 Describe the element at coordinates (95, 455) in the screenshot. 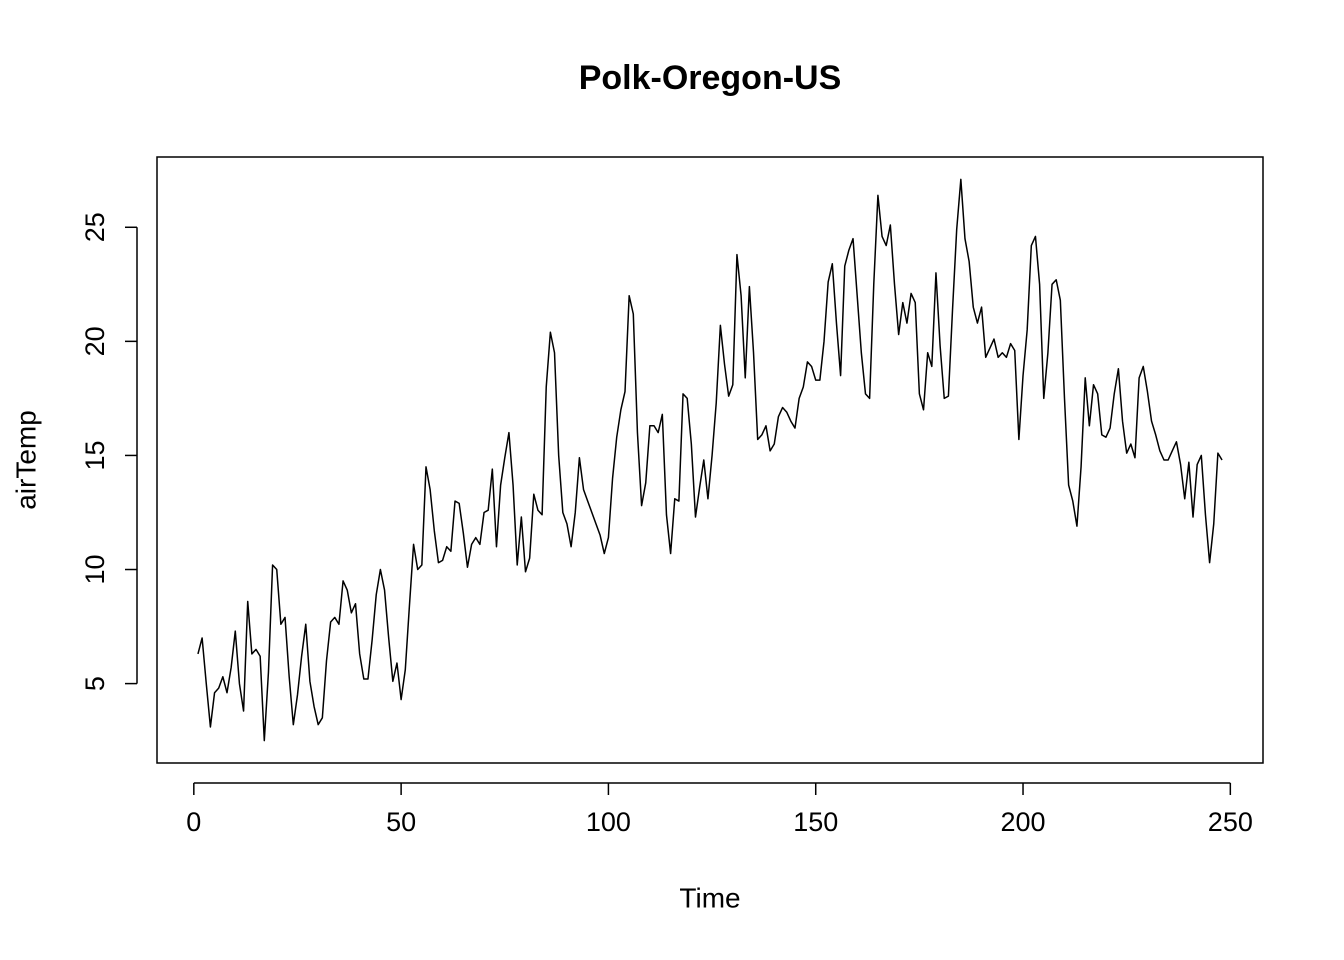

I see `y-tick-label: 15` at that location.